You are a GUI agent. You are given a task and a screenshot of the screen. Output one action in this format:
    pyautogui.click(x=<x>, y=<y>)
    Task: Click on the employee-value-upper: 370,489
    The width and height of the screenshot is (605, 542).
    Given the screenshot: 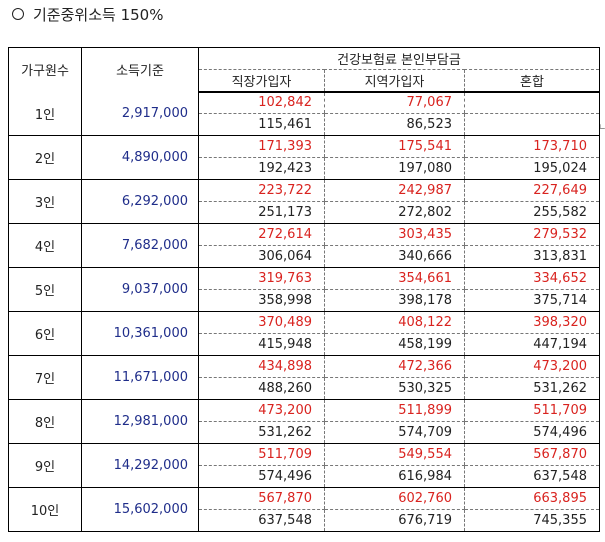 What is the action you would take?
    pyautogui.click(x=261, y=322)
    